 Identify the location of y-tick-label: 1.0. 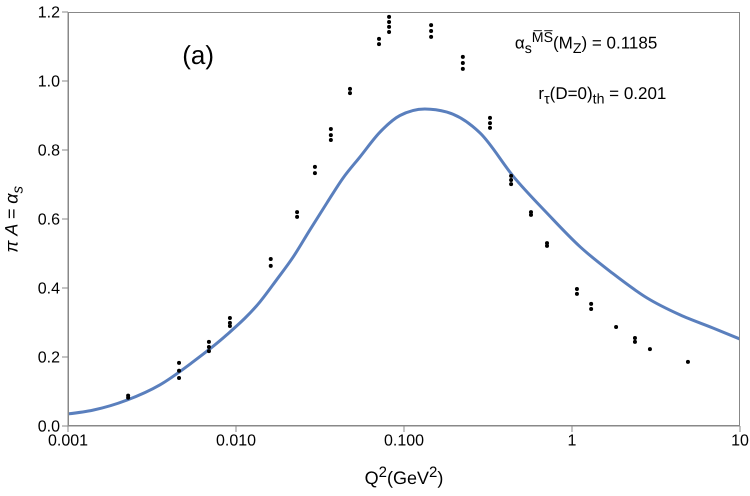
(49, 82).